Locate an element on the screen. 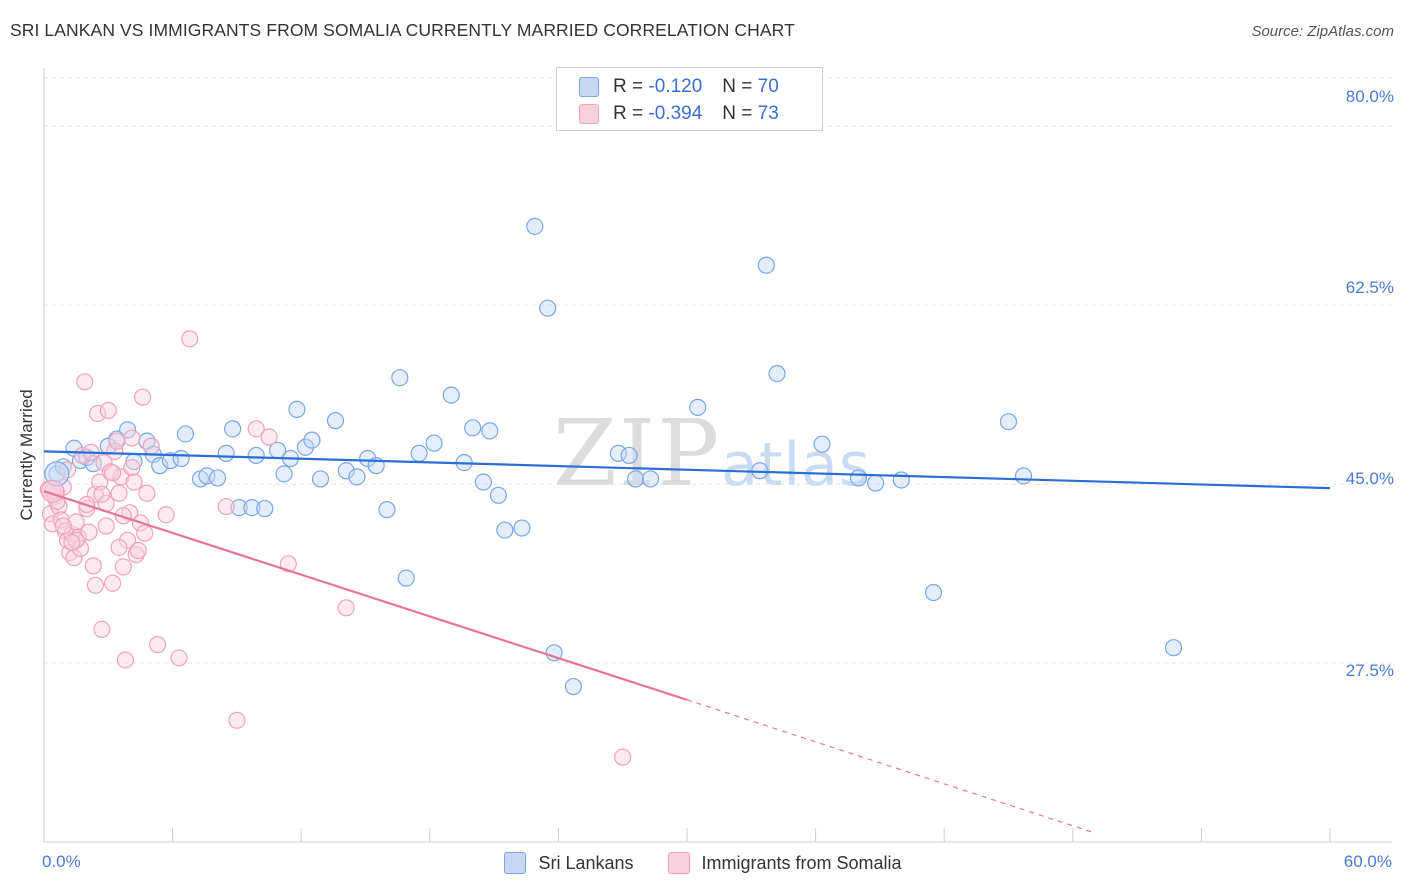 This screenshot has width=1406, height=892. legend-row-somalia: R = -0.394 N = 73 is located at coordinates (679, 114).